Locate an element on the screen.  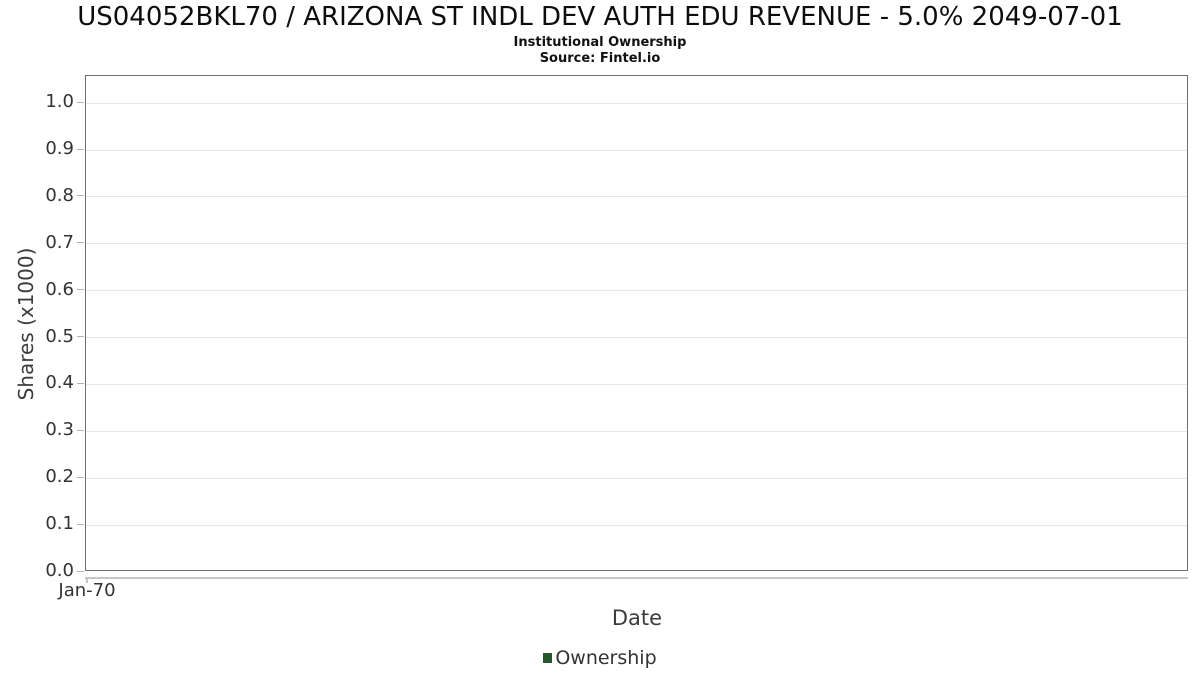
legend-label-ownership: Ownership is located at coordinates (606, 658).